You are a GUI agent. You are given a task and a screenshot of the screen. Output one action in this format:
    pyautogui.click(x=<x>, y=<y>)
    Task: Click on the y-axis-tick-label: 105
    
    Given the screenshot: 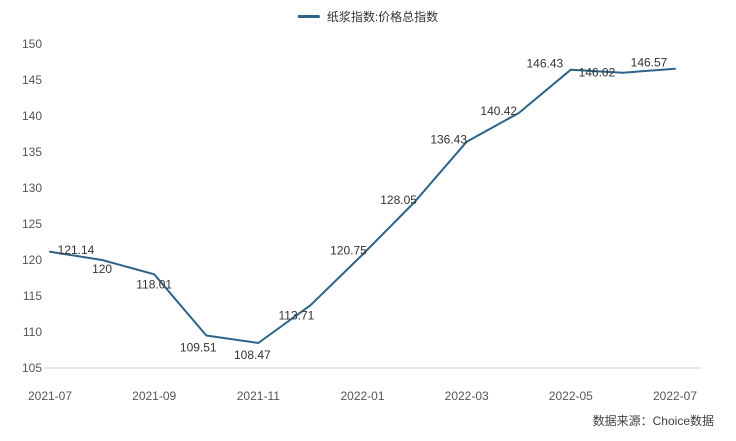 What is the action you would take?
    pyautogui.click(x=32, y=368)
    